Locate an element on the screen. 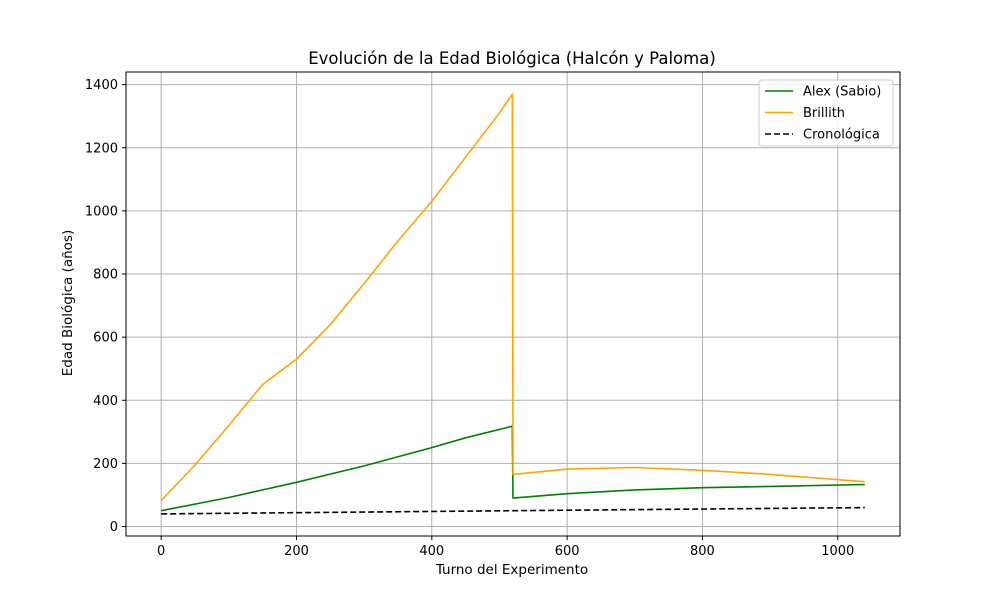 This screenshot has width=1000, height=600. y-tick-label: 800 is located at coordinates (105, 275).